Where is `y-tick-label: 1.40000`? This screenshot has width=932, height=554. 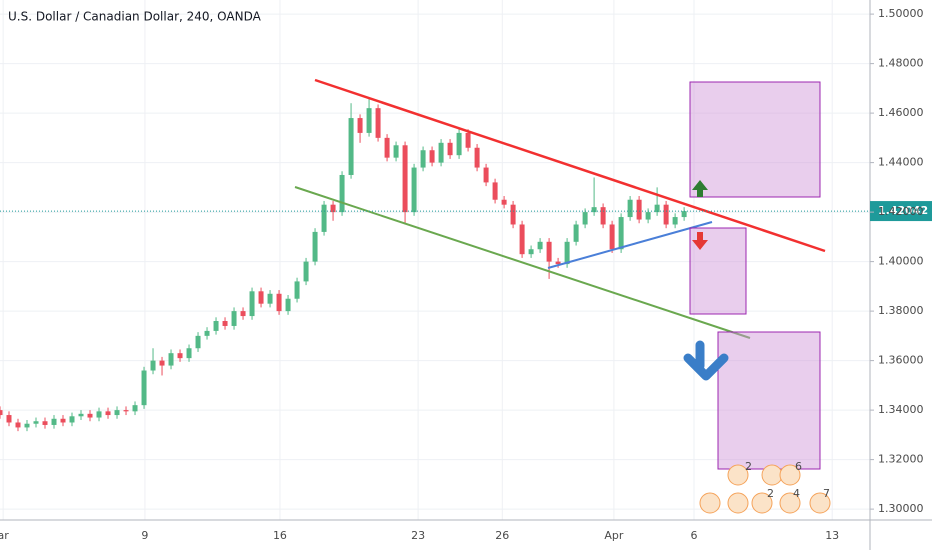
y-tick-label: 1.40000 is located at coordinates (901, 261).